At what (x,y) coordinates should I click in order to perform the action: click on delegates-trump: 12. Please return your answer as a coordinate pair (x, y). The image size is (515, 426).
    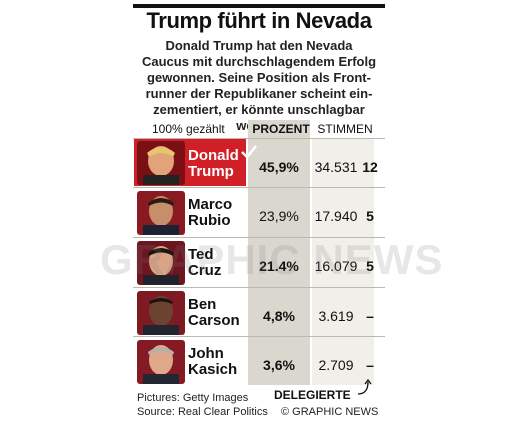
    Looking at the image, I should click on (370, 167).